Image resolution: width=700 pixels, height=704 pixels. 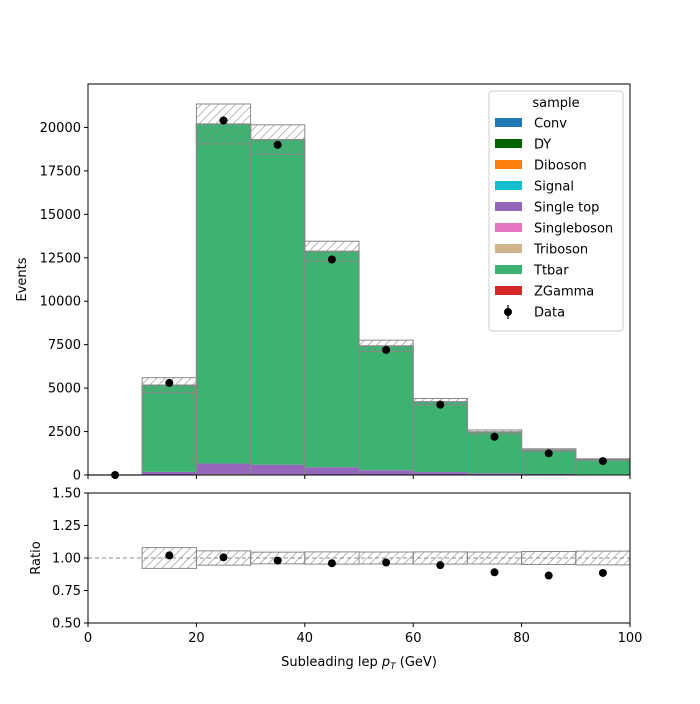 What do you see at coordinates (564, 292) in the screenshot?
I see `legend-label: ZGamma` at bounding box center [564, 292].